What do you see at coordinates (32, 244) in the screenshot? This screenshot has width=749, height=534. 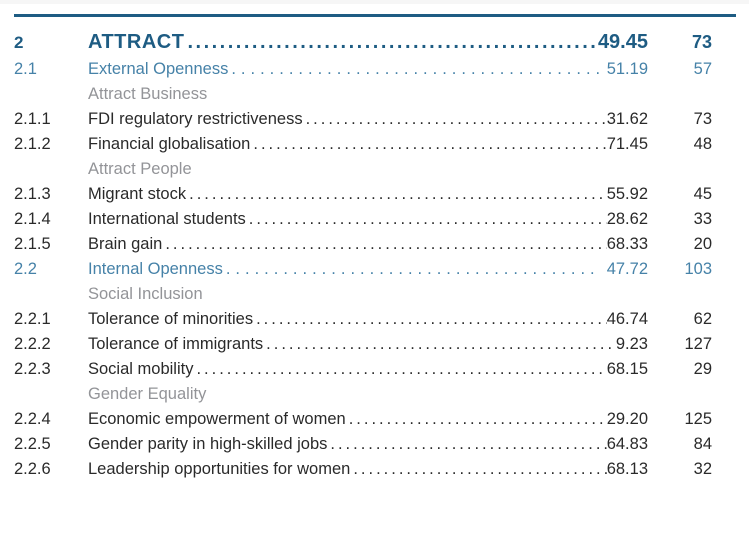 I see `row-number: 2.1.5` at bounding box center [32, 244].